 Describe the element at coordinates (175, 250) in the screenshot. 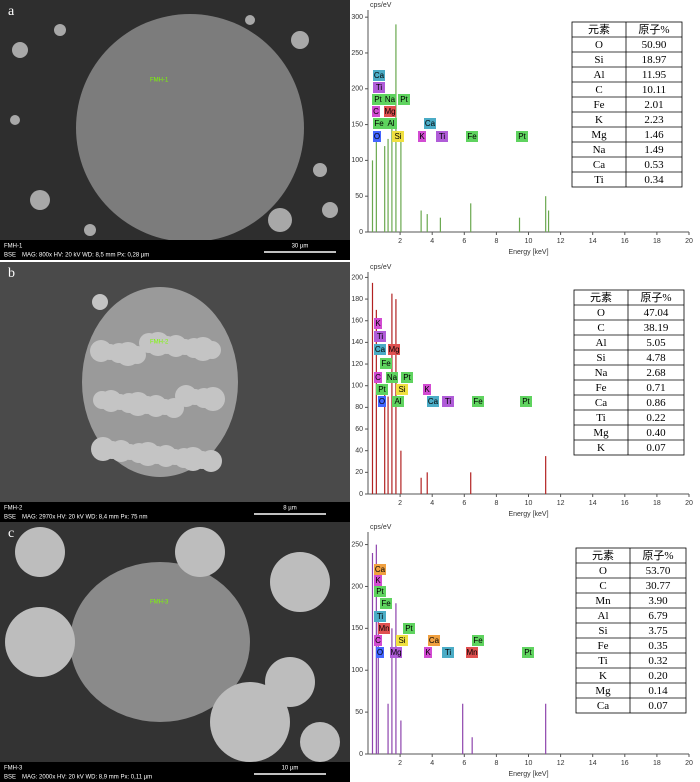

I see `info-bar` at that location.